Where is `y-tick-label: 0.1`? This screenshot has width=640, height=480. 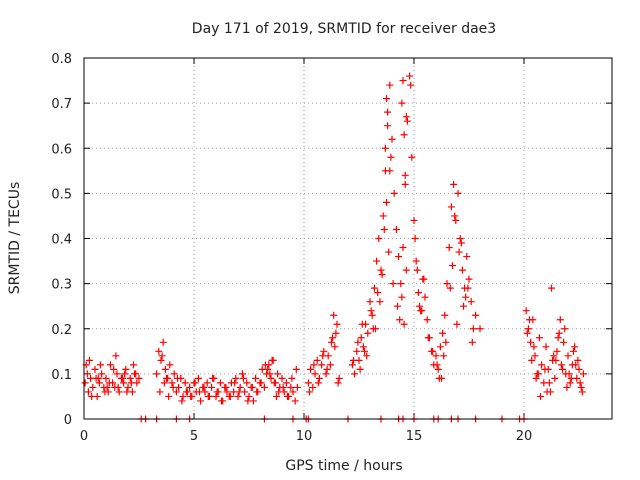
y-tick-label: 0.1 is located at coordinates (61, 375).